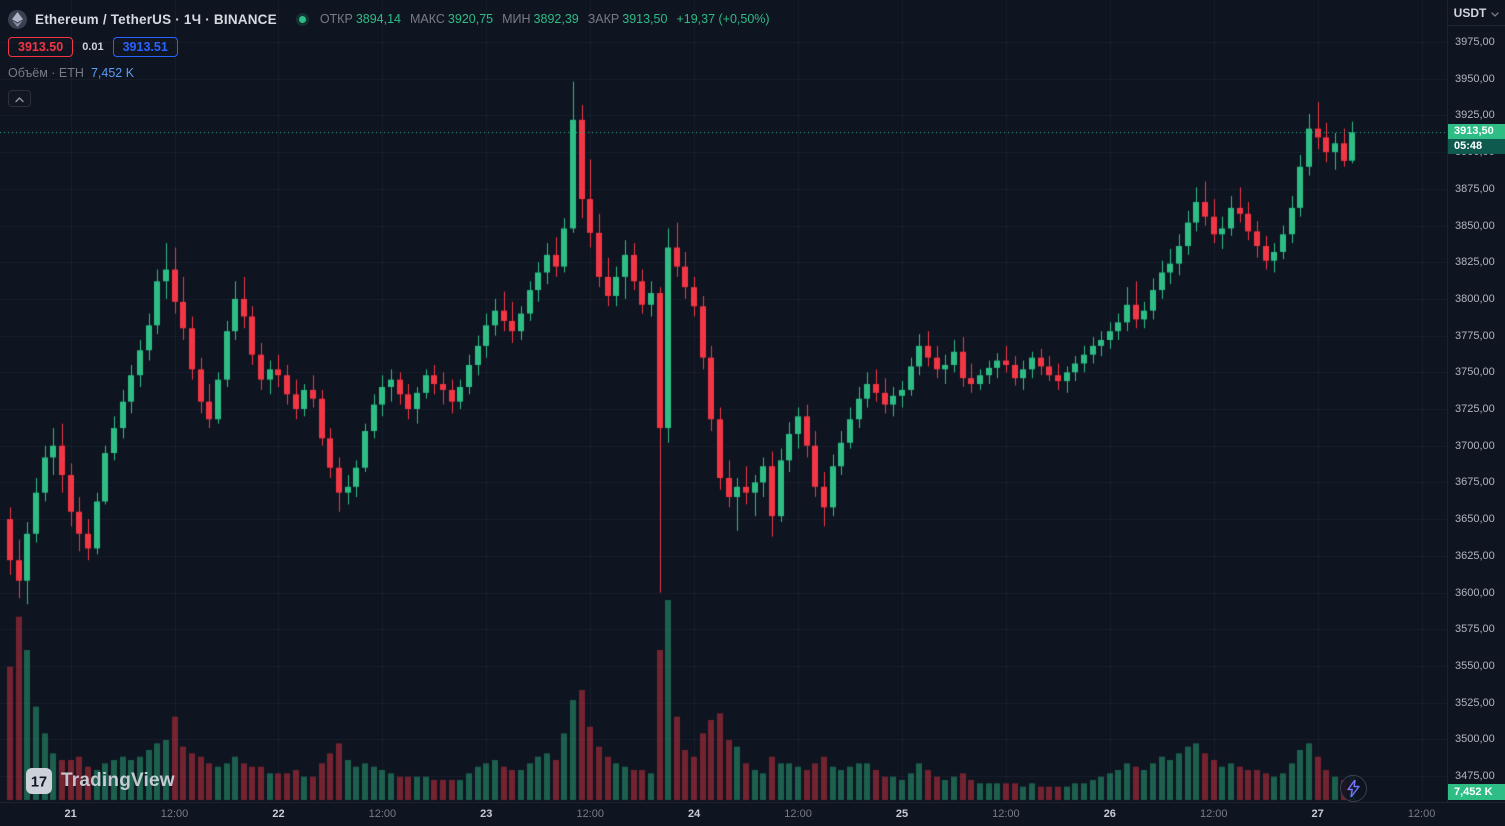 This screenshot has height=826, width=1505. What do you see at coordinates (1475, 188) in the screenshot?
I see `price-axis-label: 3875,00` at bounding box center [1475, 188].